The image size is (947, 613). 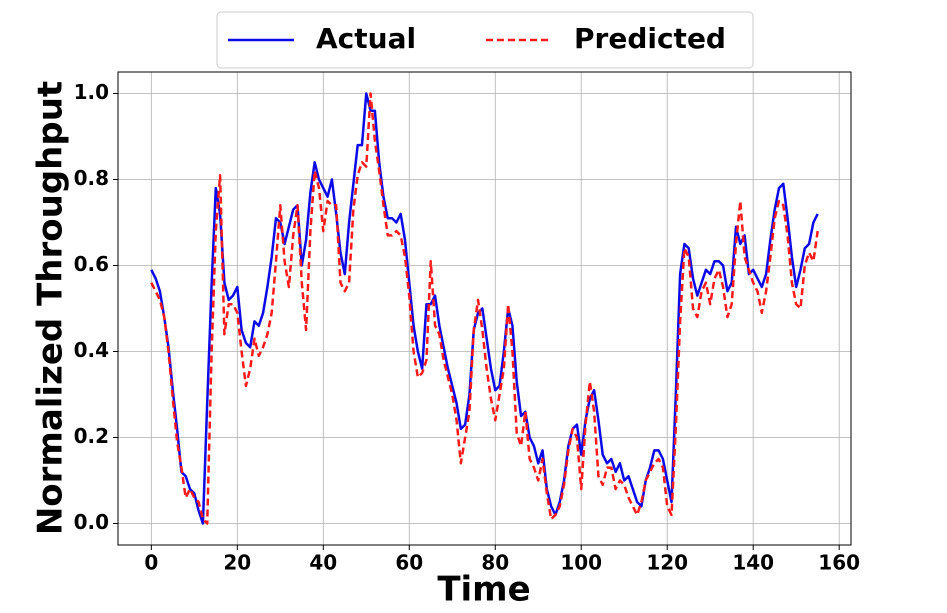 I want to click on x-tick-label: 60, so click(x=409, y=563).